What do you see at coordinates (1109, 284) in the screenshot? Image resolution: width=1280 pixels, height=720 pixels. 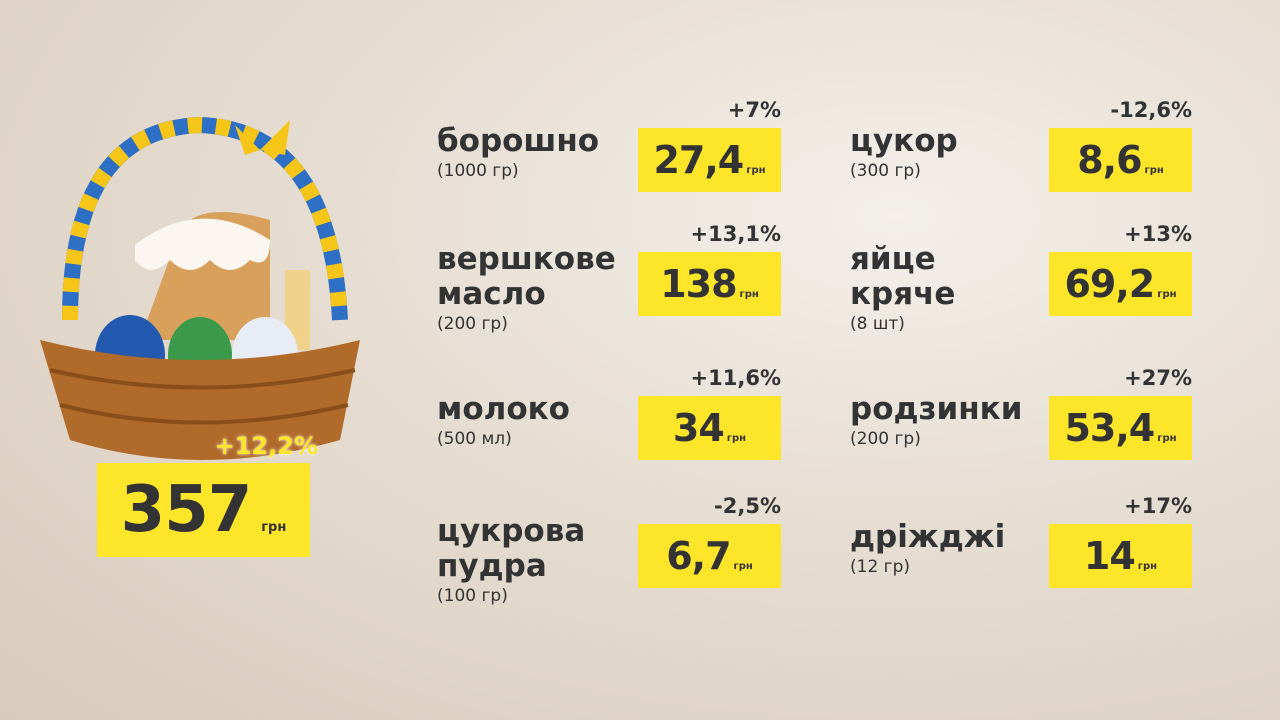 I see `price: 69,2` at bounding box center [1109, 284].